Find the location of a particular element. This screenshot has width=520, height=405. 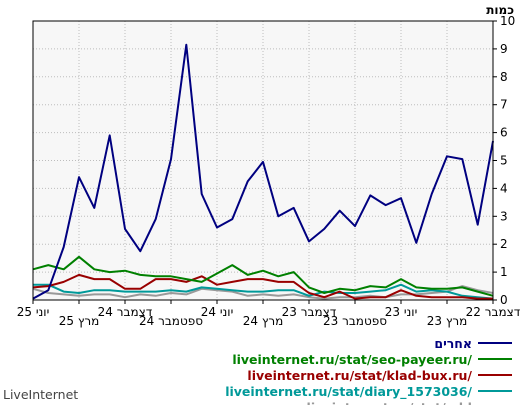

x-tick-label: דצמבר 22 is located at coordinates (493, 312).